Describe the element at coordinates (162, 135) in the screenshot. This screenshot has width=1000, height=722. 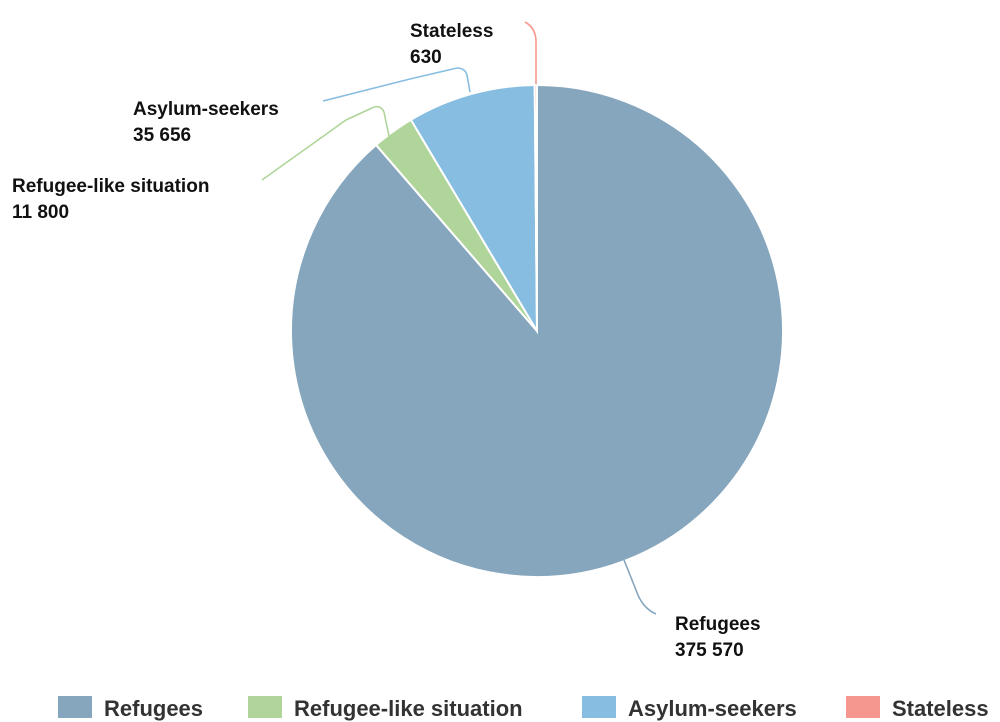
I see `slice-value-asylum-seekers: 35 656` at that location.